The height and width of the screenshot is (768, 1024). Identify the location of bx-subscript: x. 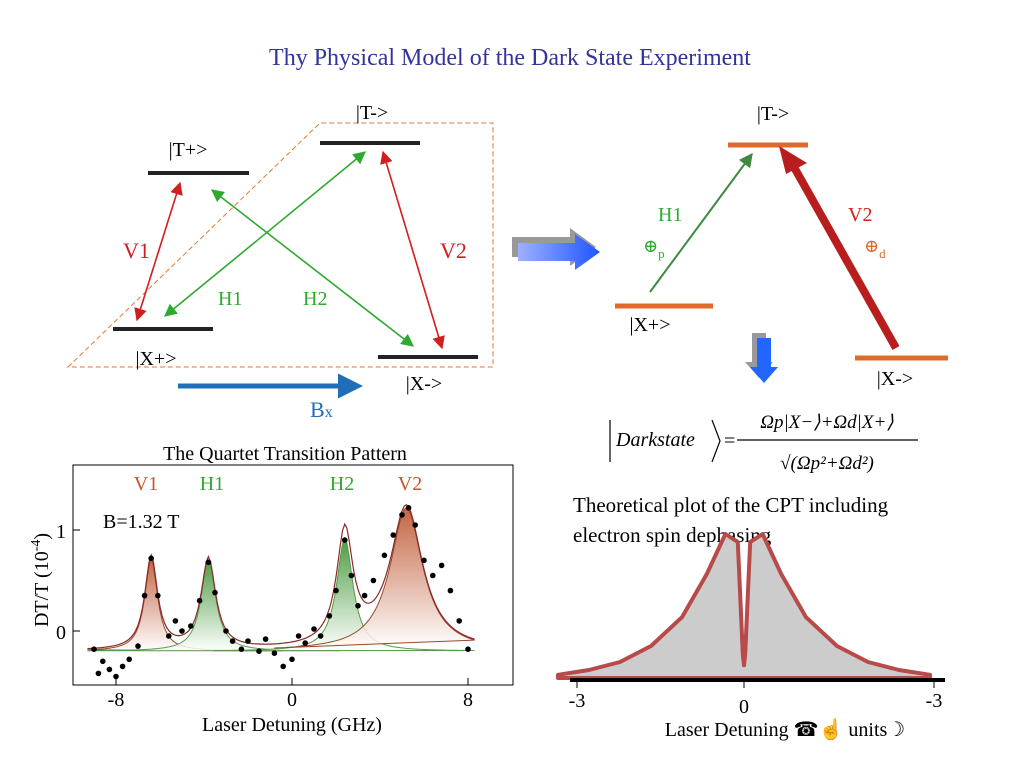
(329, 412).